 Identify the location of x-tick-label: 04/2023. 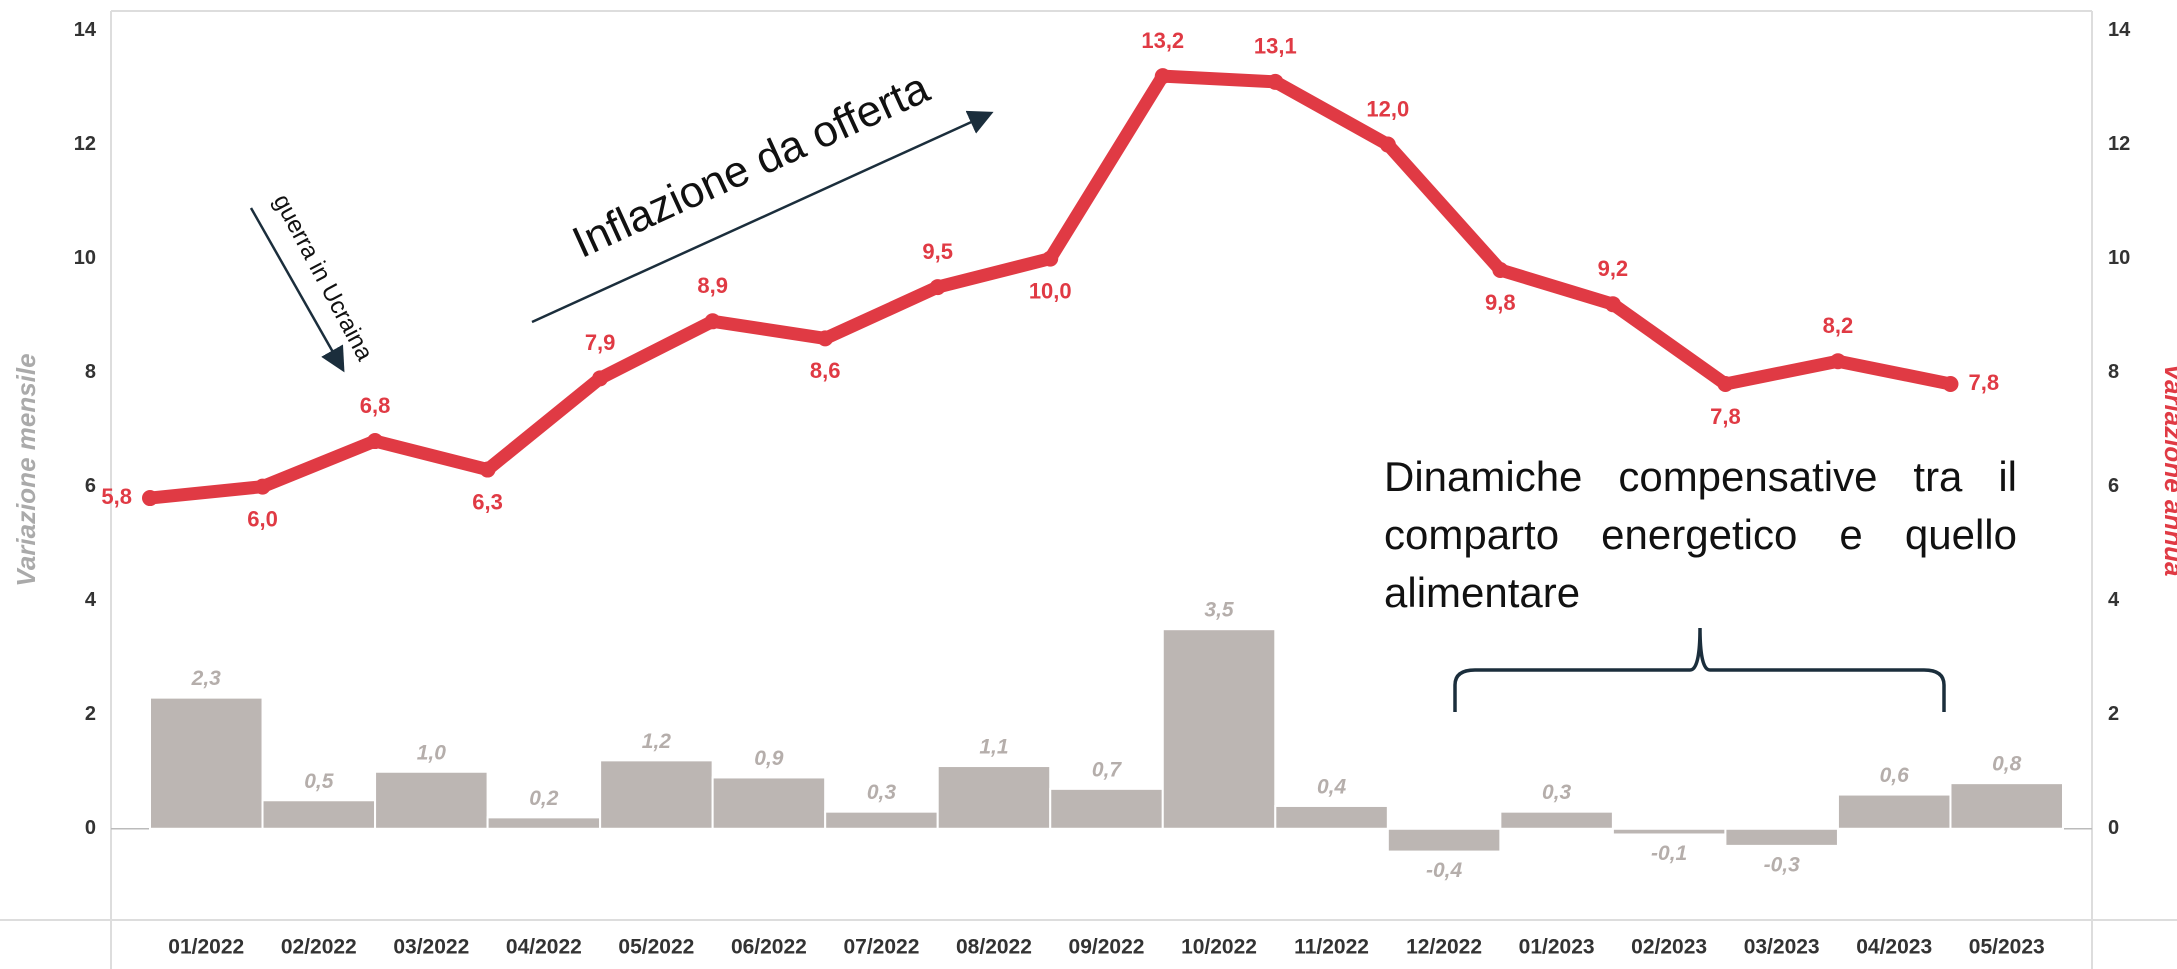
(1894, 947).